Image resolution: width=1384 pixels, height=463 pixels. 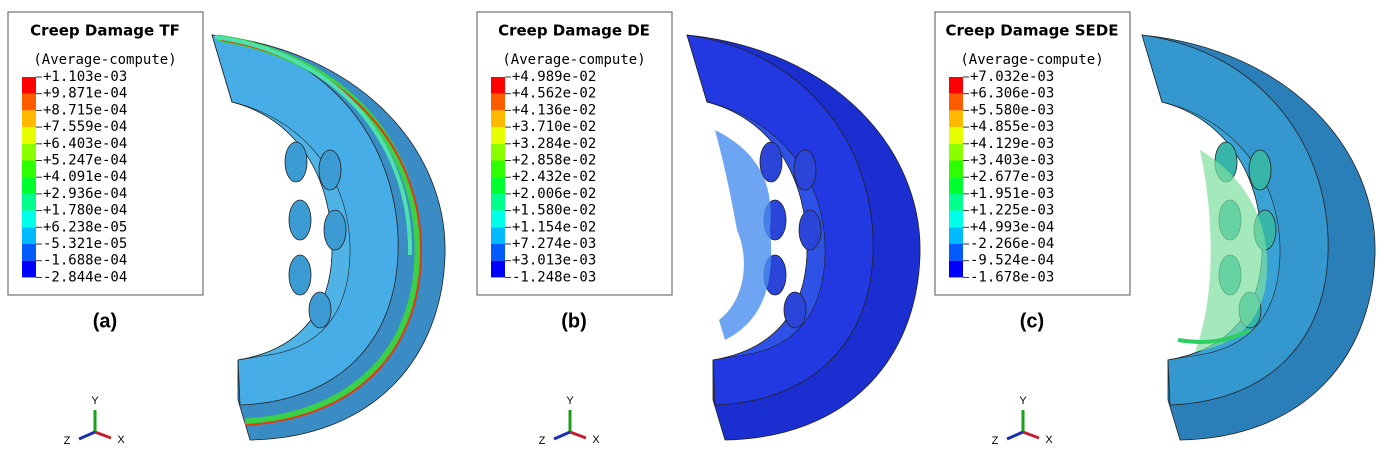 I want to click on legend-label: +9.871e-04, so click(x=85, y=94).